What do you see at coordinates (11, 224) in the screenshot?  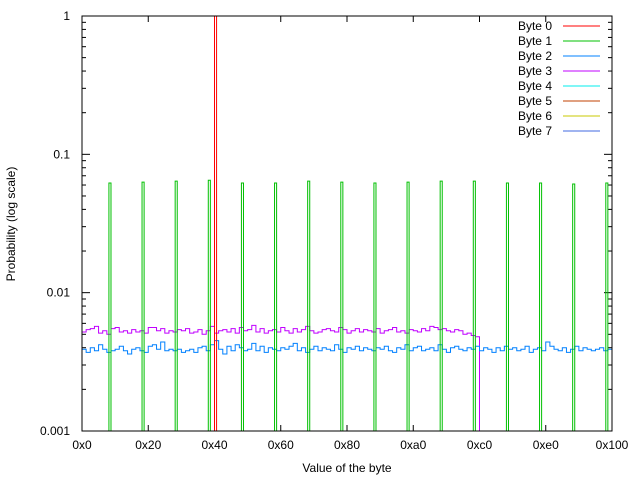 I see `y-axis-label: Probability (log scale)` at bounding box center [11, 224].